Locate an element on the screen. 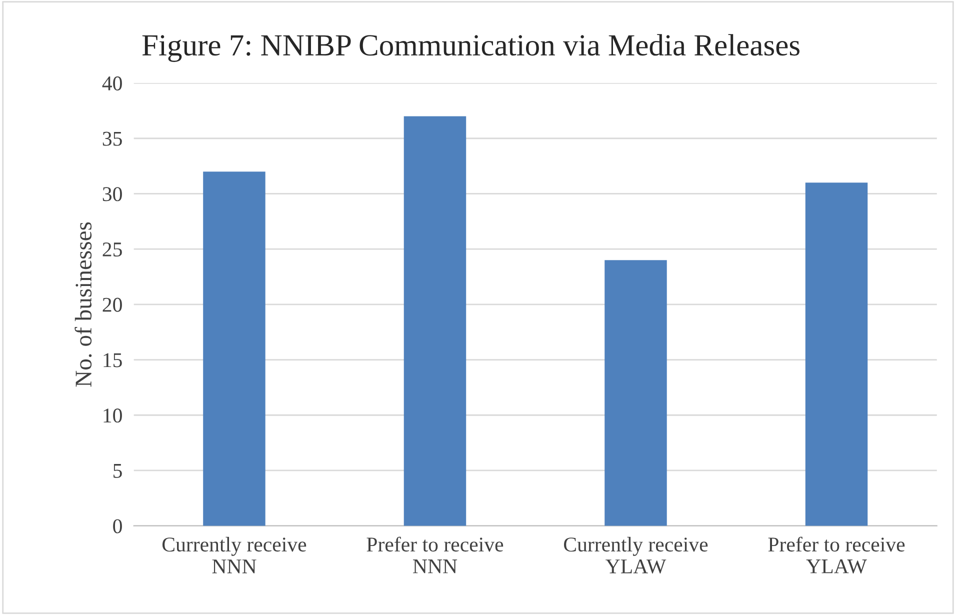 Image resolution: width=956 pixels, height=615 pixels. x-tick-label: Prefer to receive YLAW is located at coordinates (836, 555).